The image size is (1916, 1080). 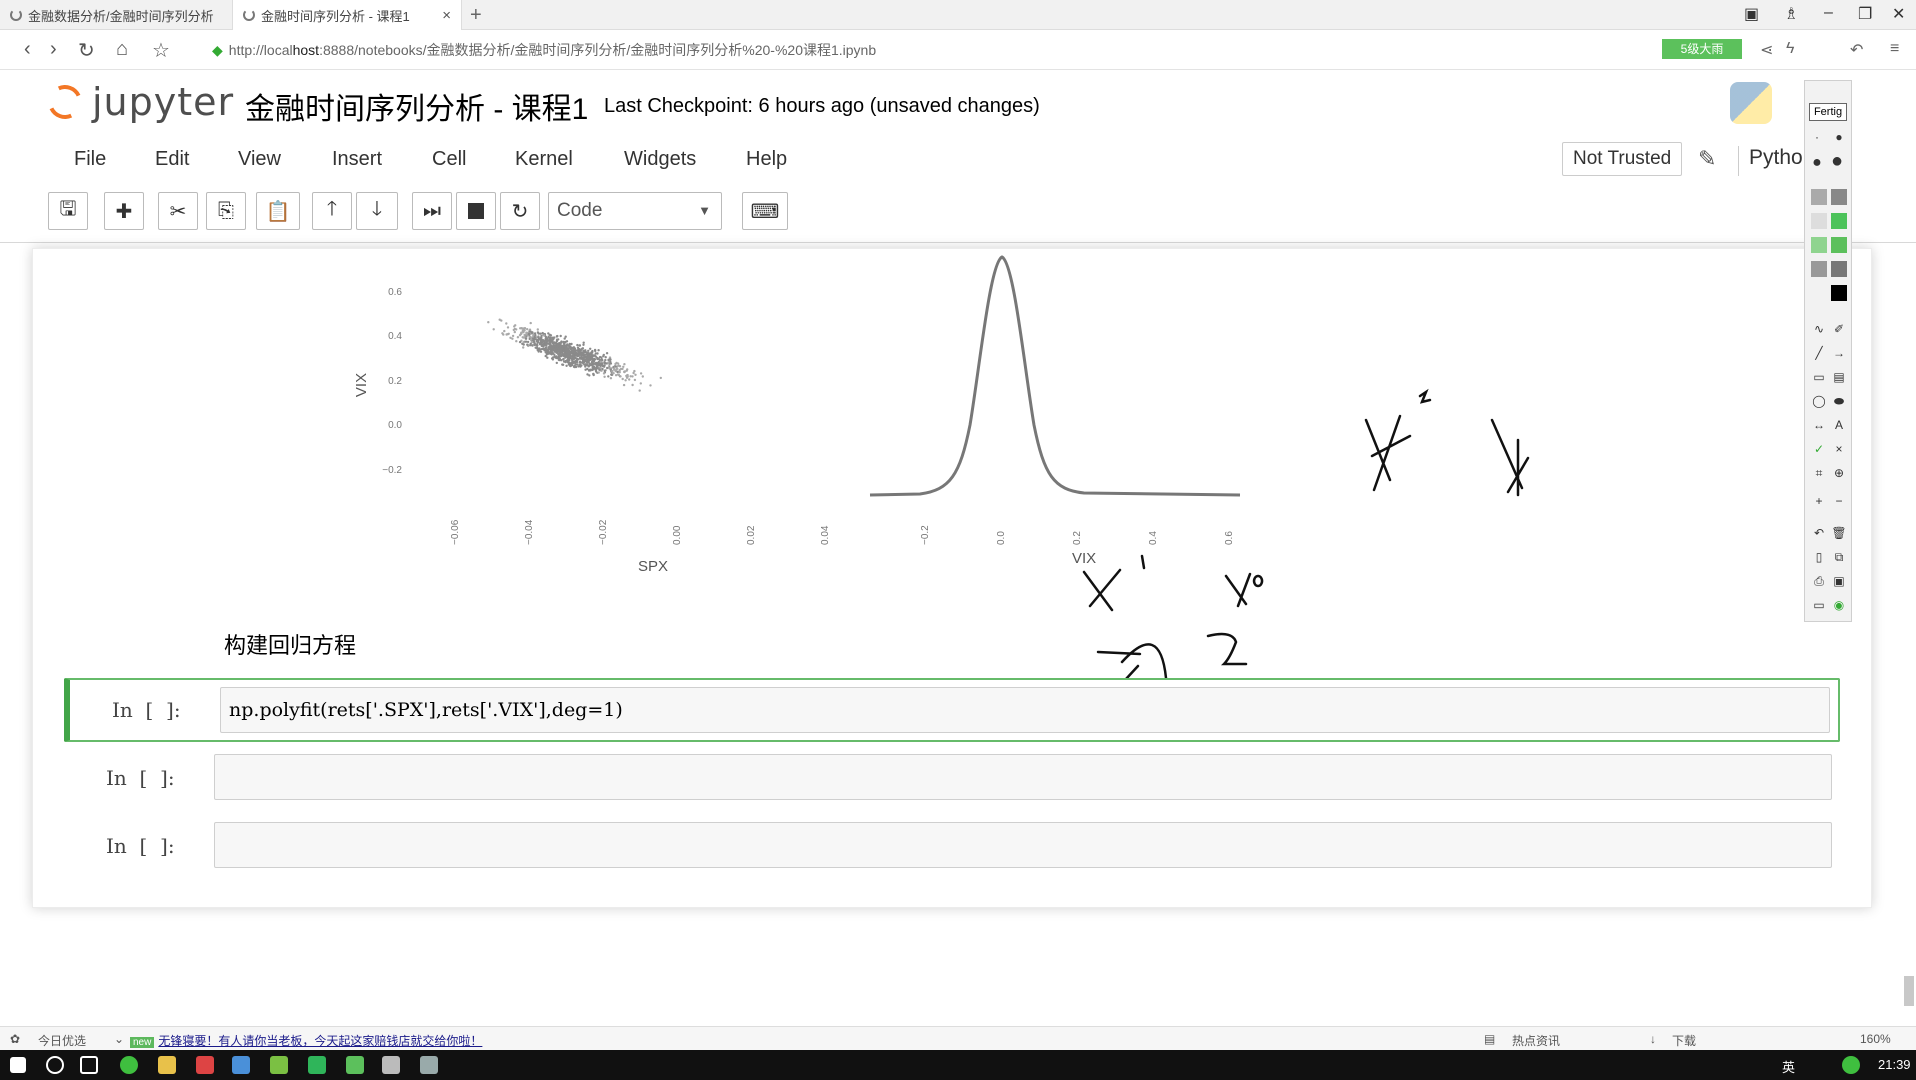 I want to click on save-icon: ▣, so click(x=1839, y=581).